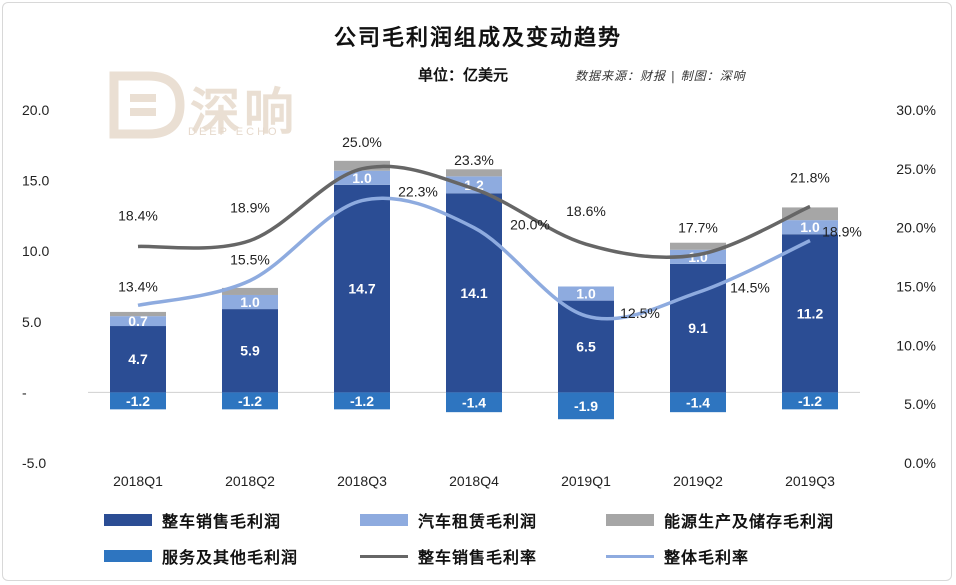  Describe the element at coordinates (916, 228) in the screenshot. I see `right-axis-tick-label: 20.0%` at that location.